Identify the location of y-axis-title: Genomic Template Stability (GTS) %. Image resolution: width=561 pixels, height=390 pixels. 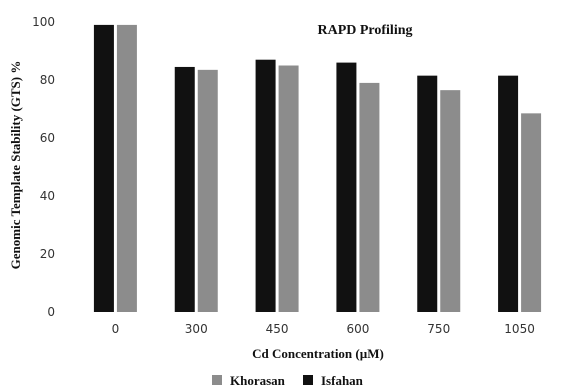
(15, 165).